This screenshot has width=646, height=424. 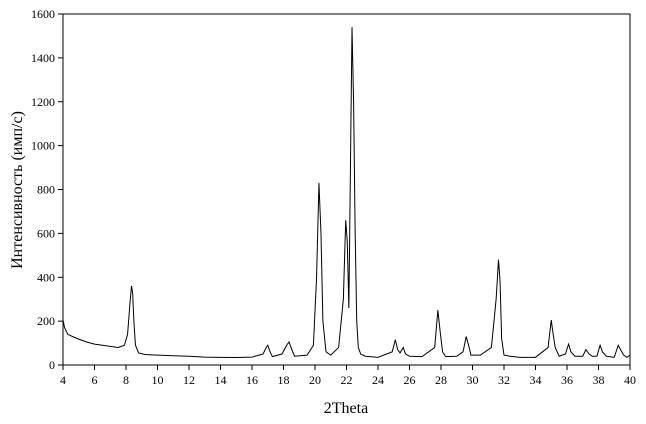 I want to click on x-tick-label: 6, so click(x=95, y=380).